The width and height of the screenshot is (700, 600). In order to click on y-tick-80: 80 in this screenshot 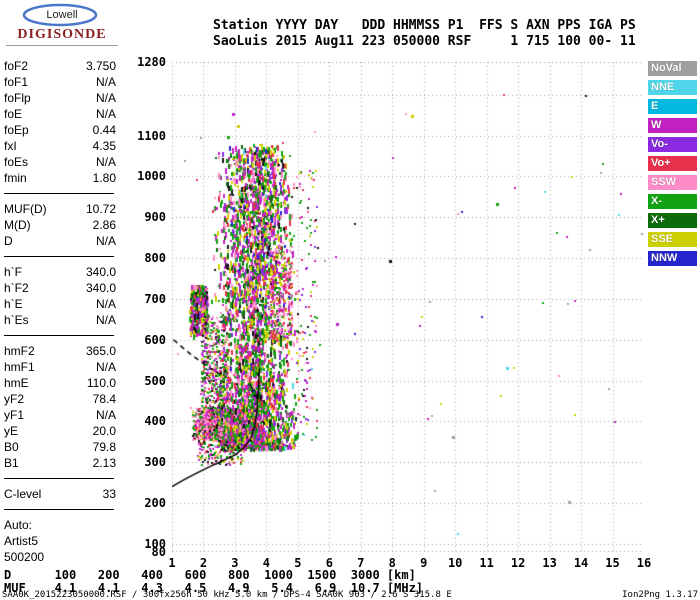, I will do `click(158, 552)`.